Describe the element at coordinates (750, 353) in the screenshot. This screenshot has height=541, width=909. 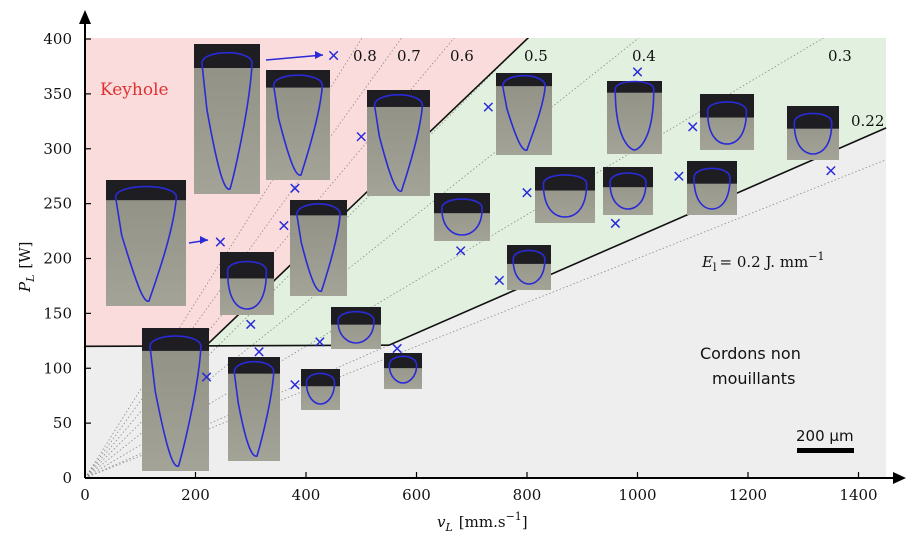
I see `non-wetting-label-line1: Cordons non` at that location.